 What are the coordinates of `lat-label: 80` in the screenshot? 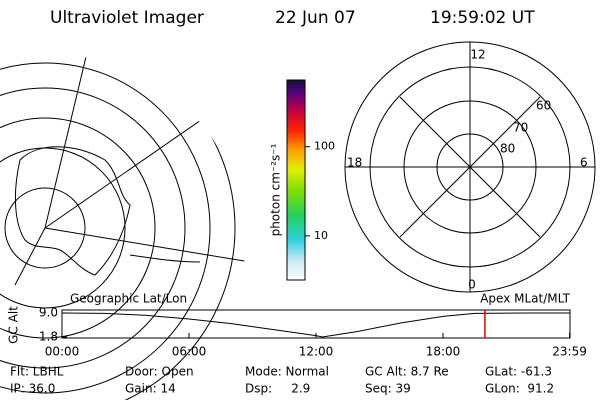 It's located at (507, 149).